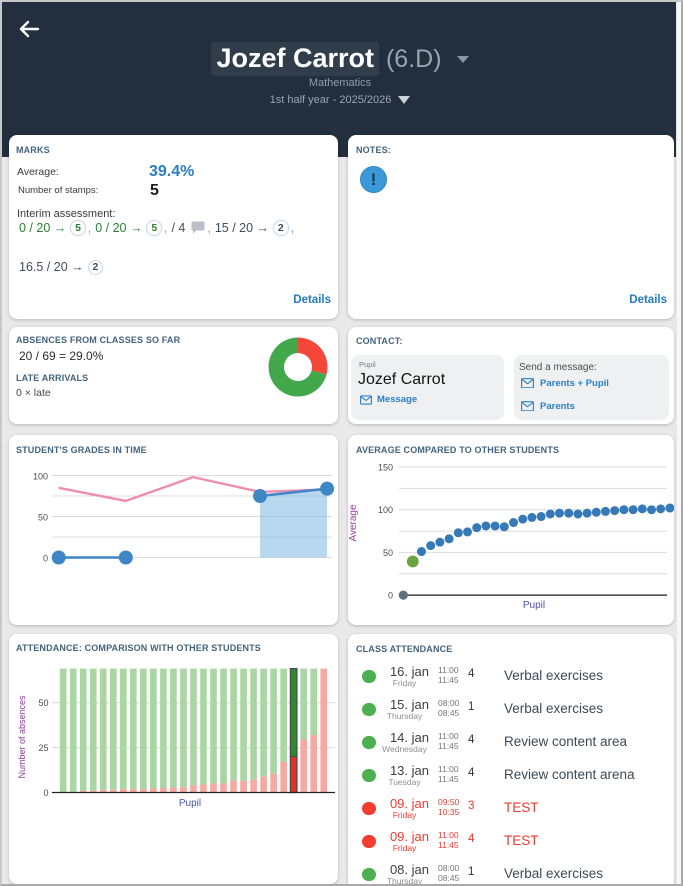 This screenshot has height=886, width=683. Describe the element at coordinates (548, 406) in the screenshot. I see `send-option-parents: Parents` at that location.